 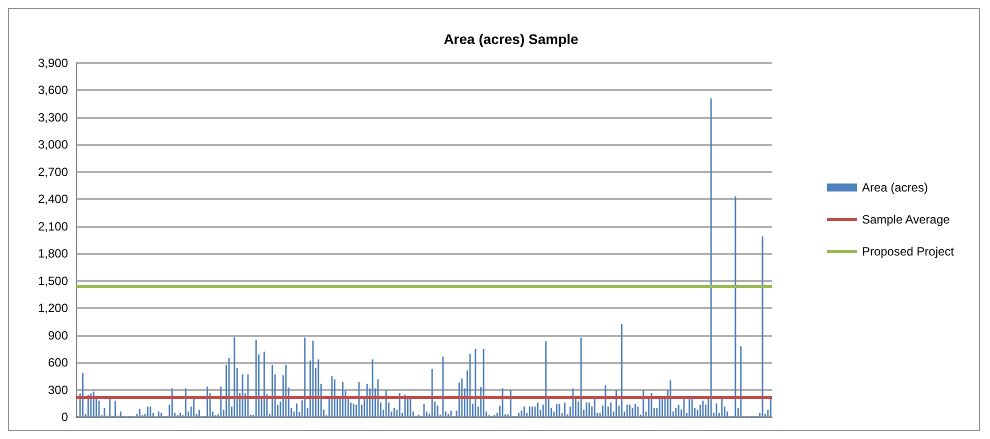 I want to click on legend-label: Proposed Project, so click(x=908, y=251).